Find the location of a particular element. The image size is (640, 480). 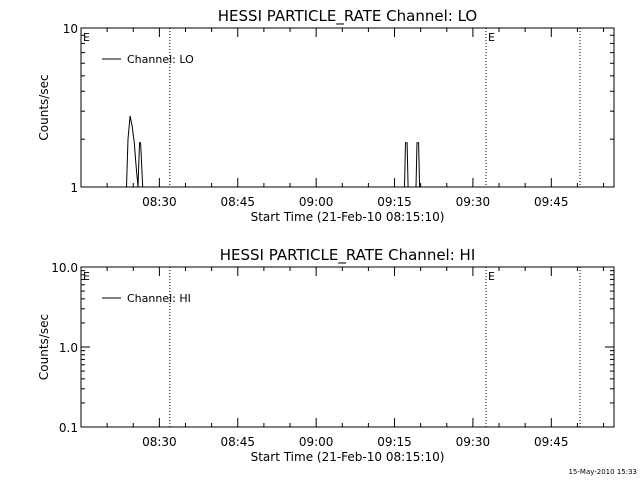

footer-timestamp: 15-May-2010 15:33 is located at coordinates (602, 472).